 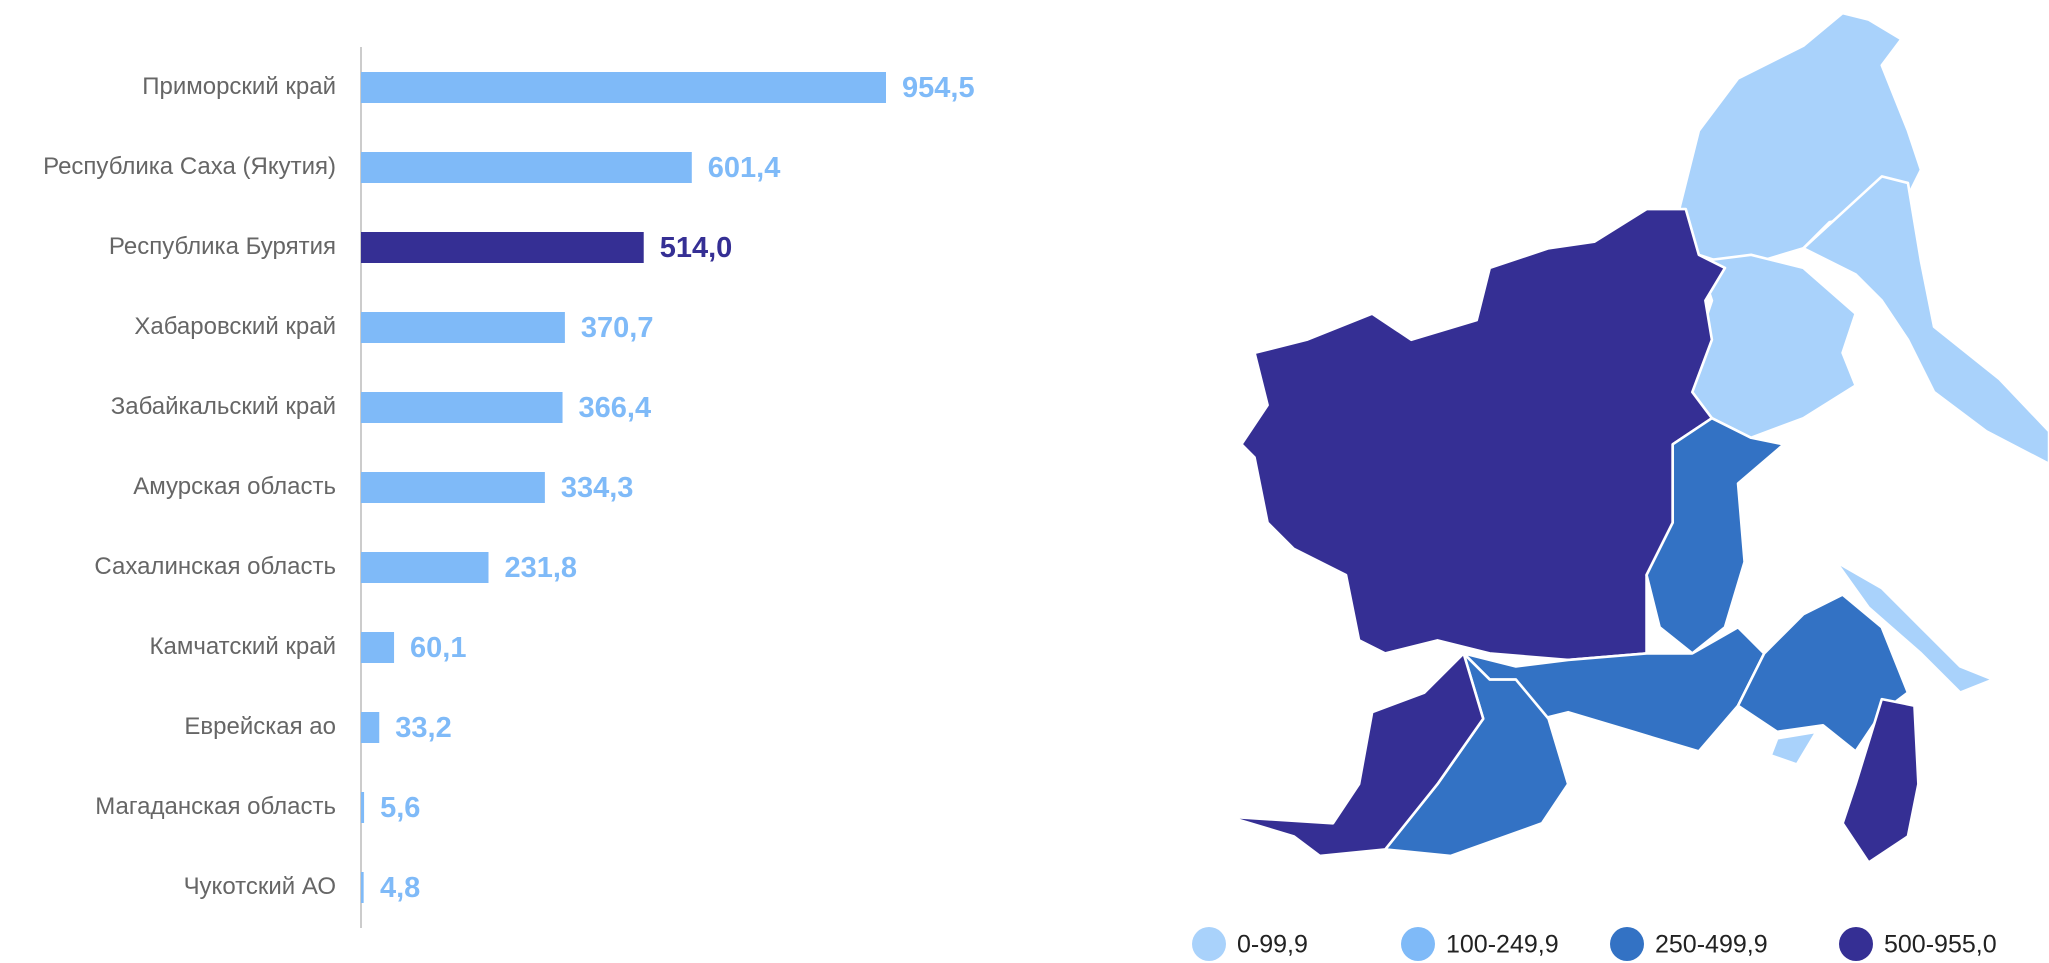 I want to click on value-label: 954,5, so click(x=938, y=88).